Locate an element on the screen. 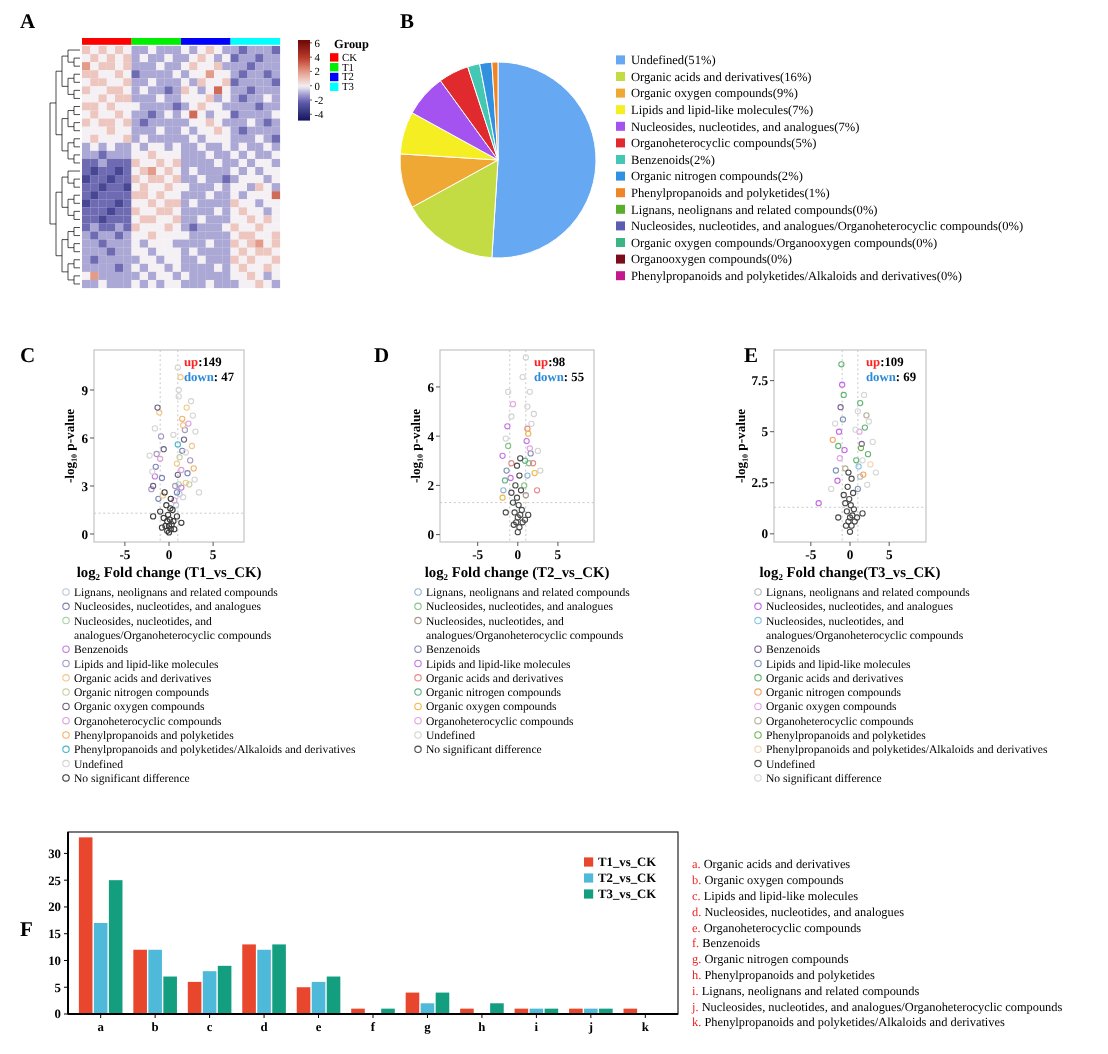  text: F is located at coordinates (26, 931).